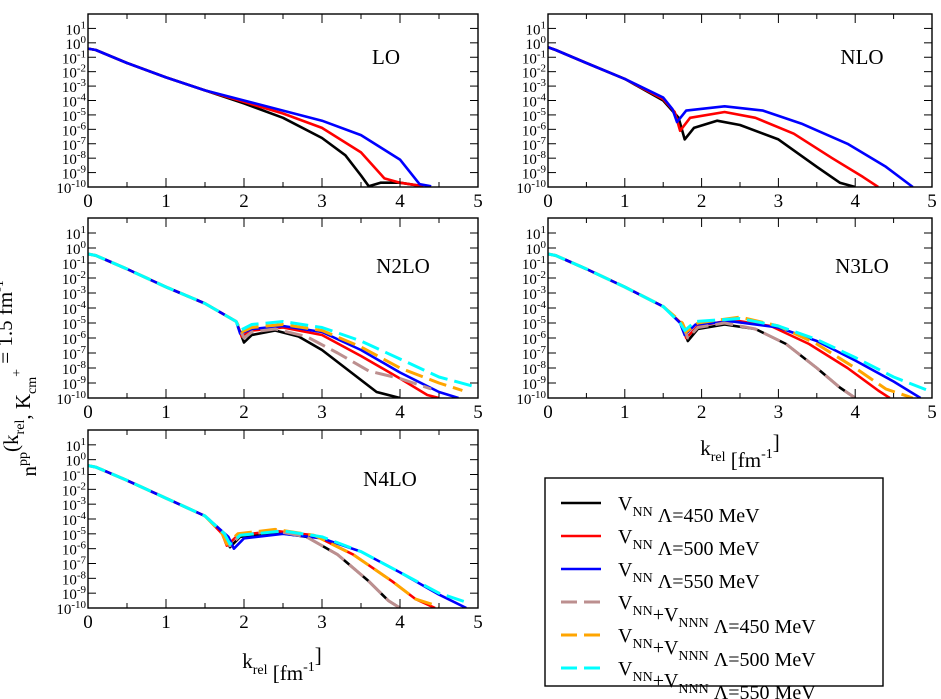  Describe the element at coordinates (386, 57) in the screenshot. I see `panel-label: LO` at that location.